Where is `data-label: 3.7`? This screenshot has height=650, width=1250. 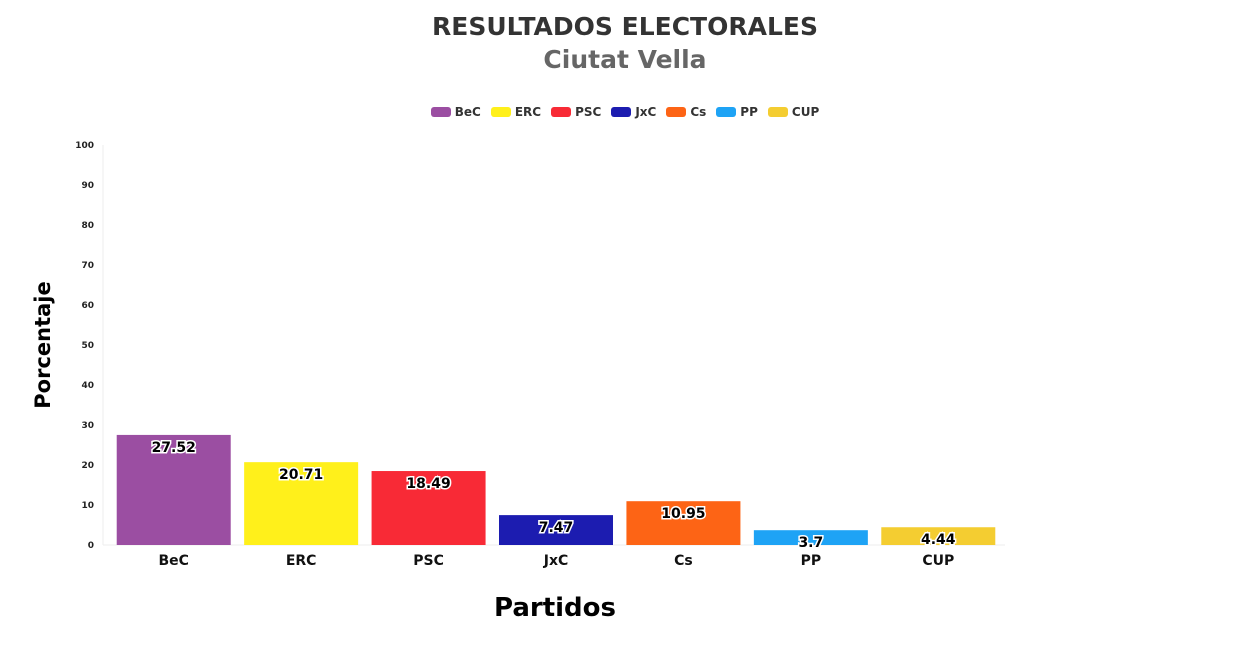 data-label: 3.7 is located at coordinates (810, 543).